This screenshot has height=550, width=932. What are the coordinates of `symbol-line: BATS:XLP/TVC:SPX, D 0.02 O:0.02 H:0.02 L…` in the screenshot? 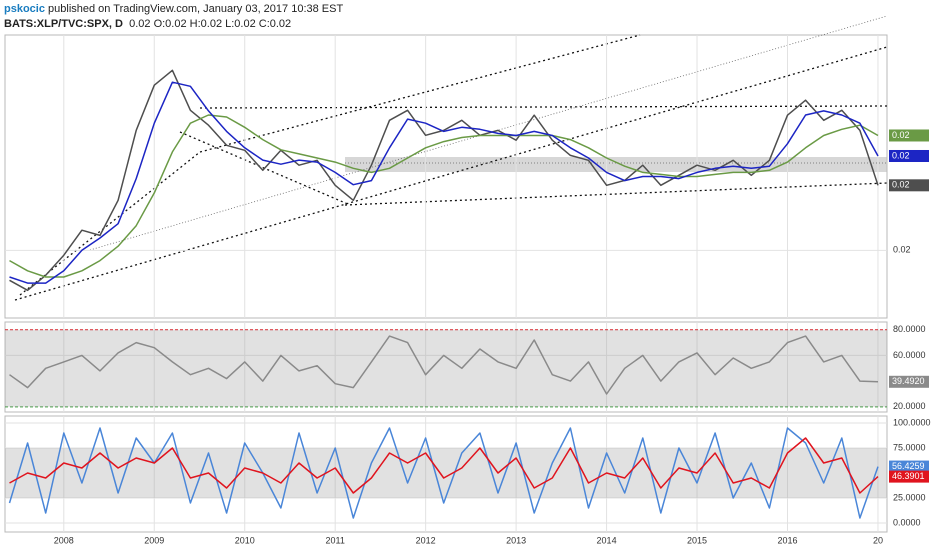 It's located at (173, 24).